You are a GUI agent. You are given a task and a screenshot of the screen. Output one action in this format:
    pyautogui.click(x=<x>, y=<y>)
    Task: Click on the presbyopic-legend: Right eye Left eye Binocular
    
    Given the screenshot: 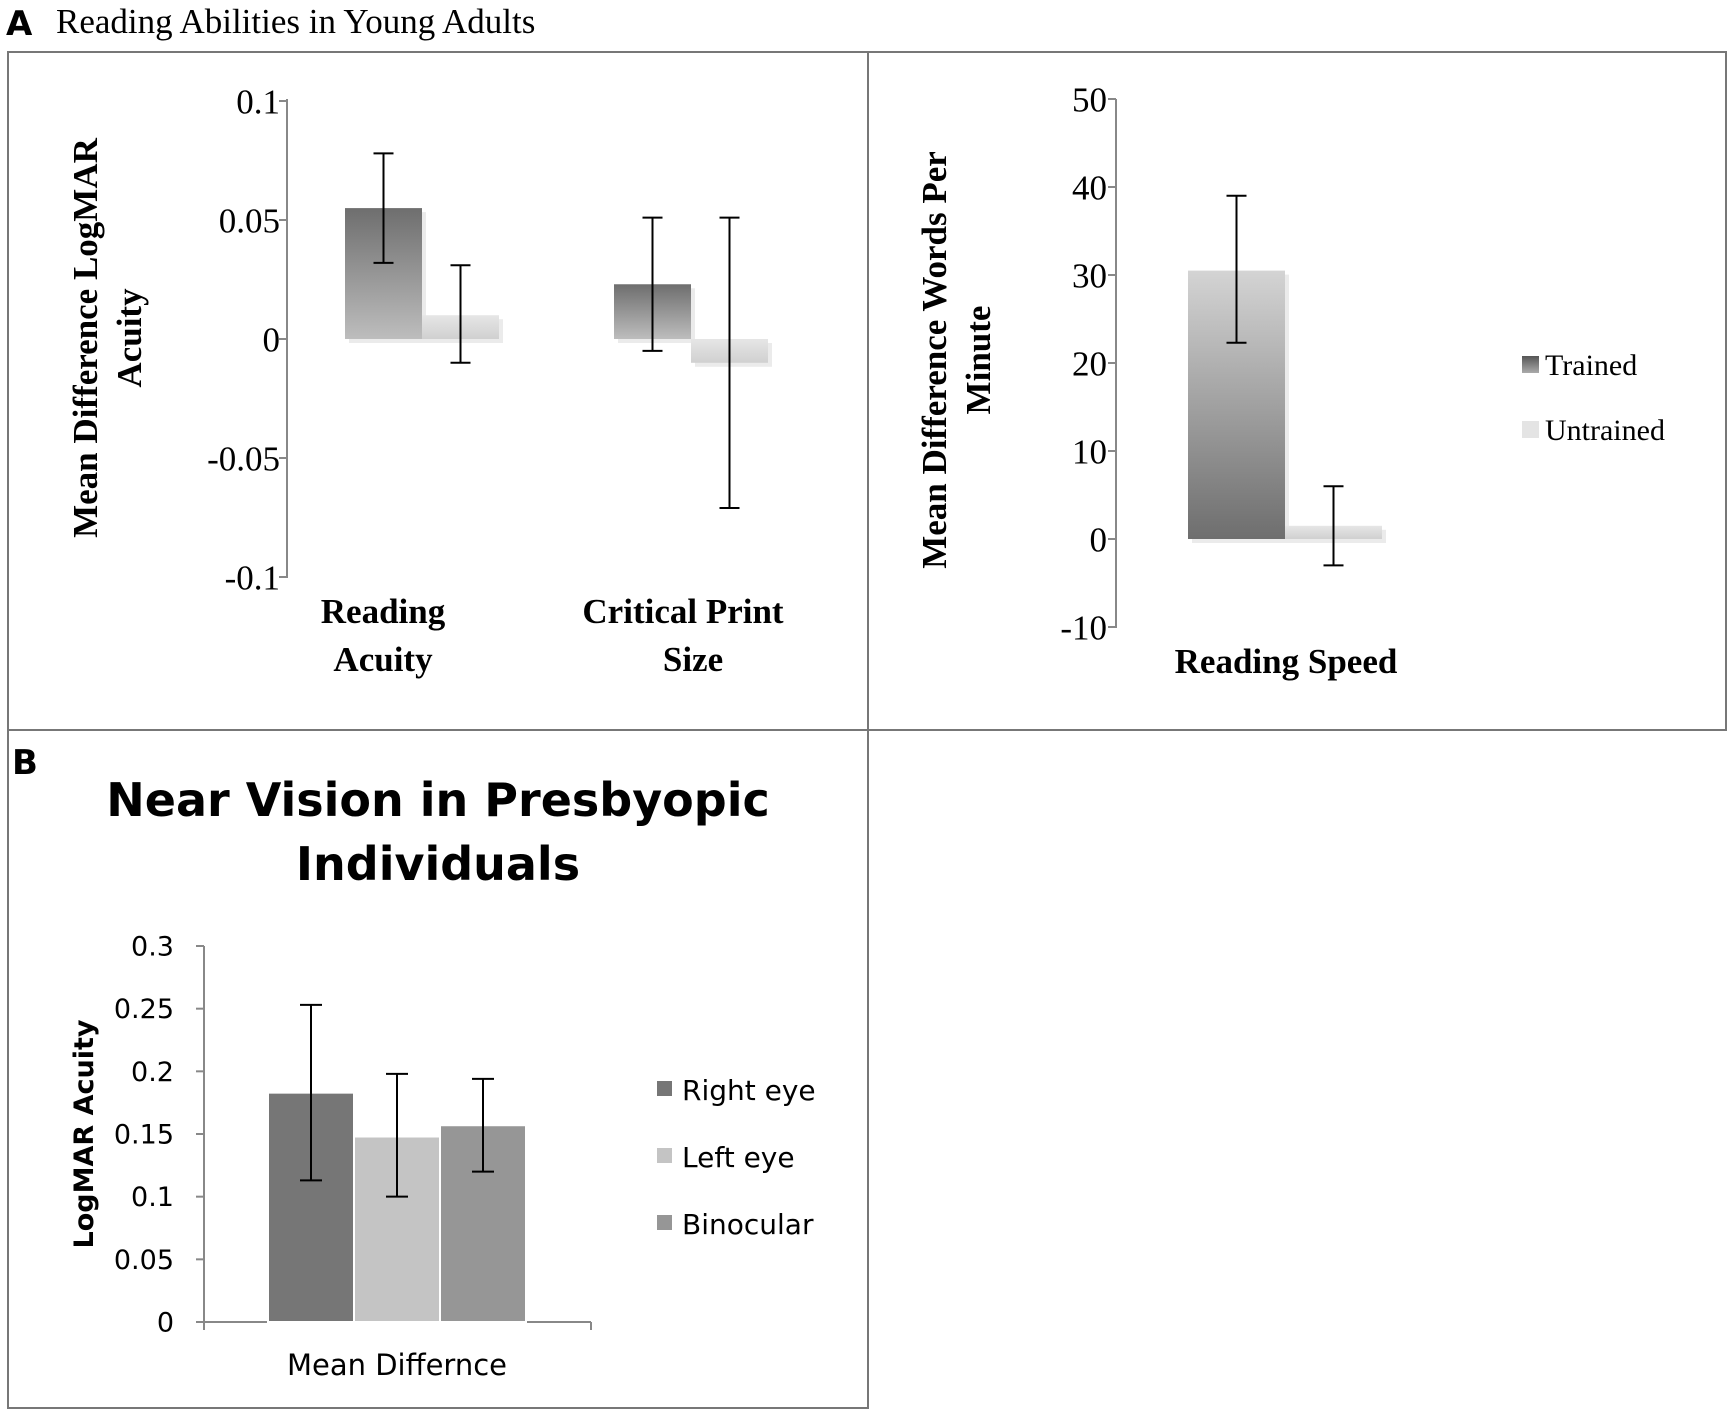 What is the action you would take?
    pyautogui.click(x=736, y=1157)
    